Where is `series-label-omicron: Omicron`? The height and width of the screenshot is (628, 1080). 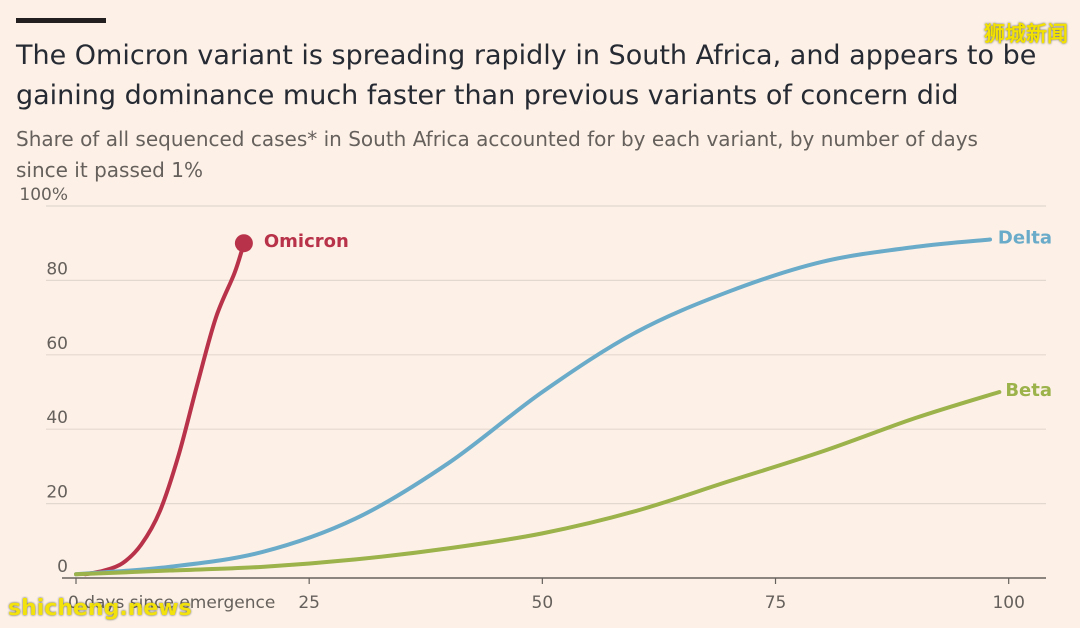
series-label-omicron: Omicron is located at coordinates (306, 241).